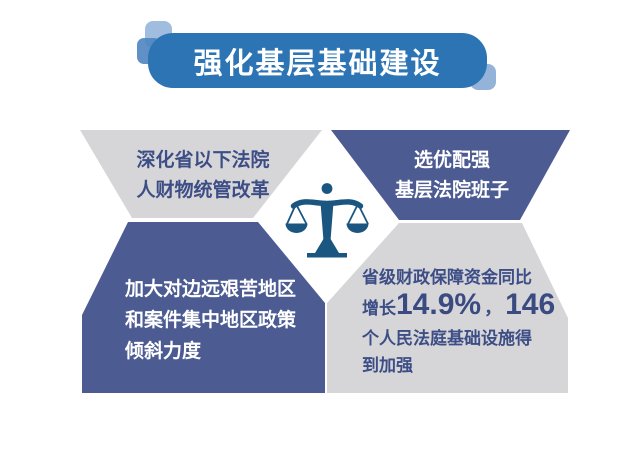  What do you see at coordinates (327, 220) in the screenshot?
I see `justice-scales-icon` at bounding box center [327, 220].